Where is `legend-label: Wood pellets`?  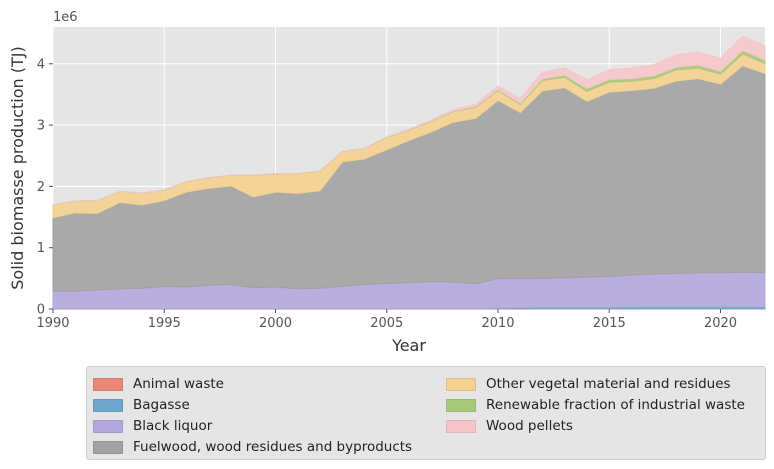 legend-label: Wood pellets is located at coordinates (529, 426).